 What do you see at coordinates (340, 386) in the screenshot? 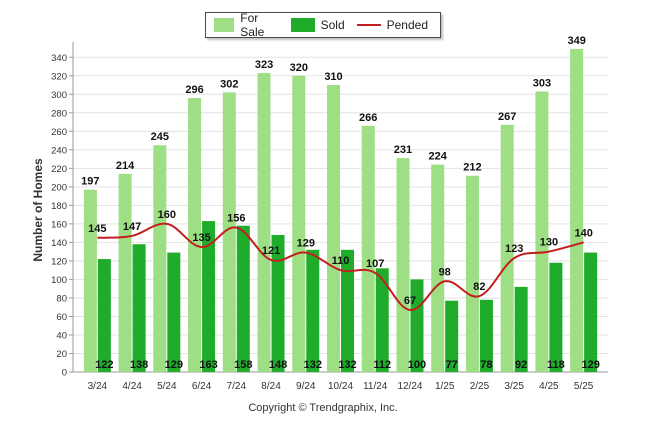
I see `x-tick-label-10-24: 10/24` at bounding box center [340, 386].